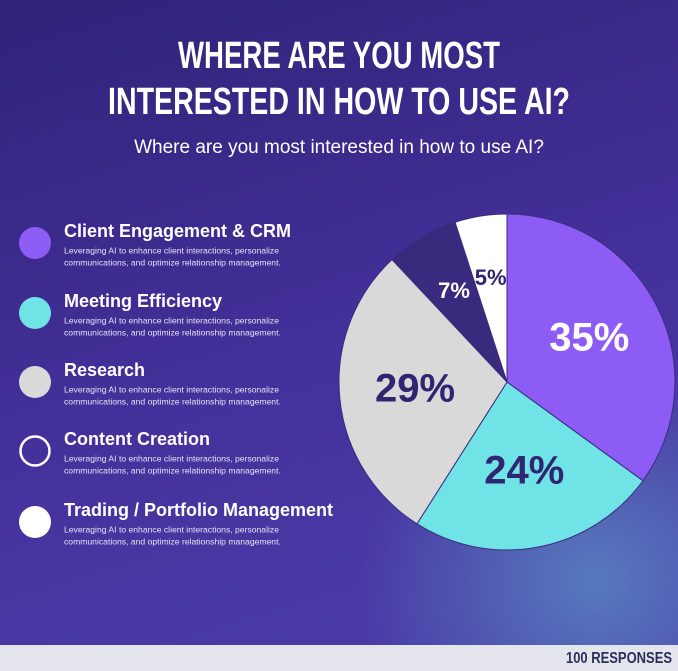 This screenshot has width=678, height=671. What do you see at coordinates (415, 388) in the screenshot?
I see `slice-label: 29%` at bounding box center [415, 388].